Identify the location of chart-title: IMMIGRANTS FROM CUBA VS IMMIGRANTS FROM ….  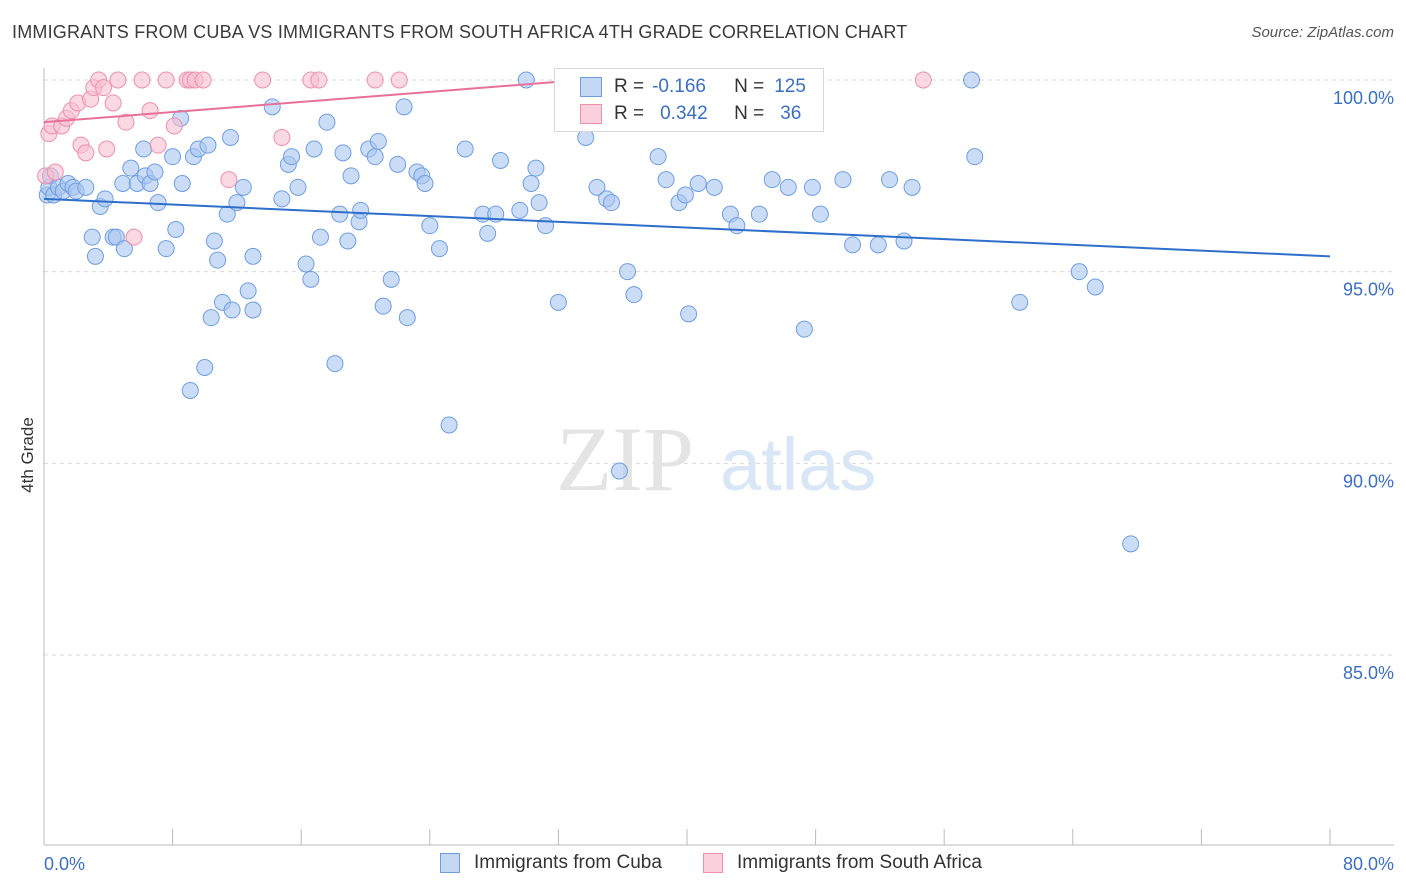
(460, 32).